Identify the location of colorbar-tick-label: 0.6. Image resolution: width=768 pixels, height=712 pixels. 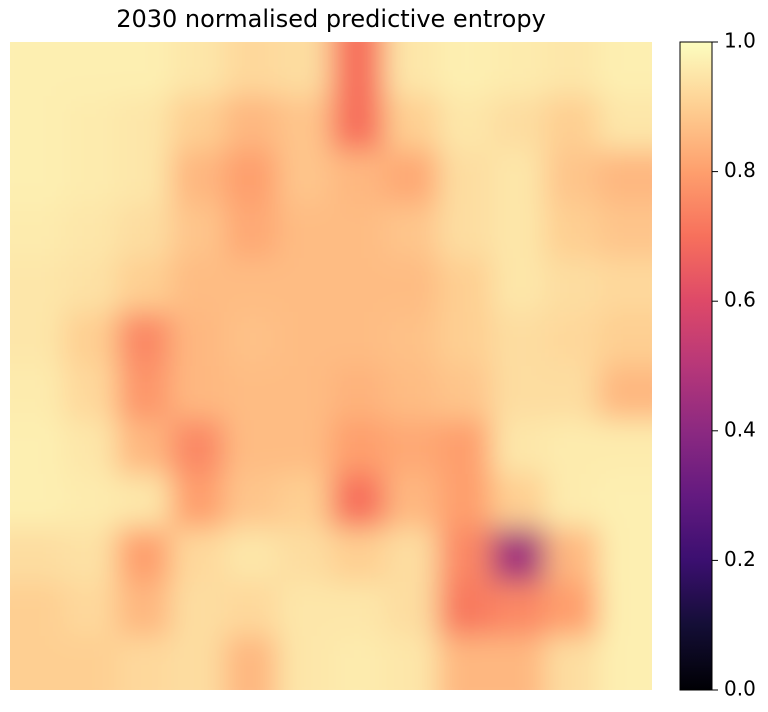
(740, 300).